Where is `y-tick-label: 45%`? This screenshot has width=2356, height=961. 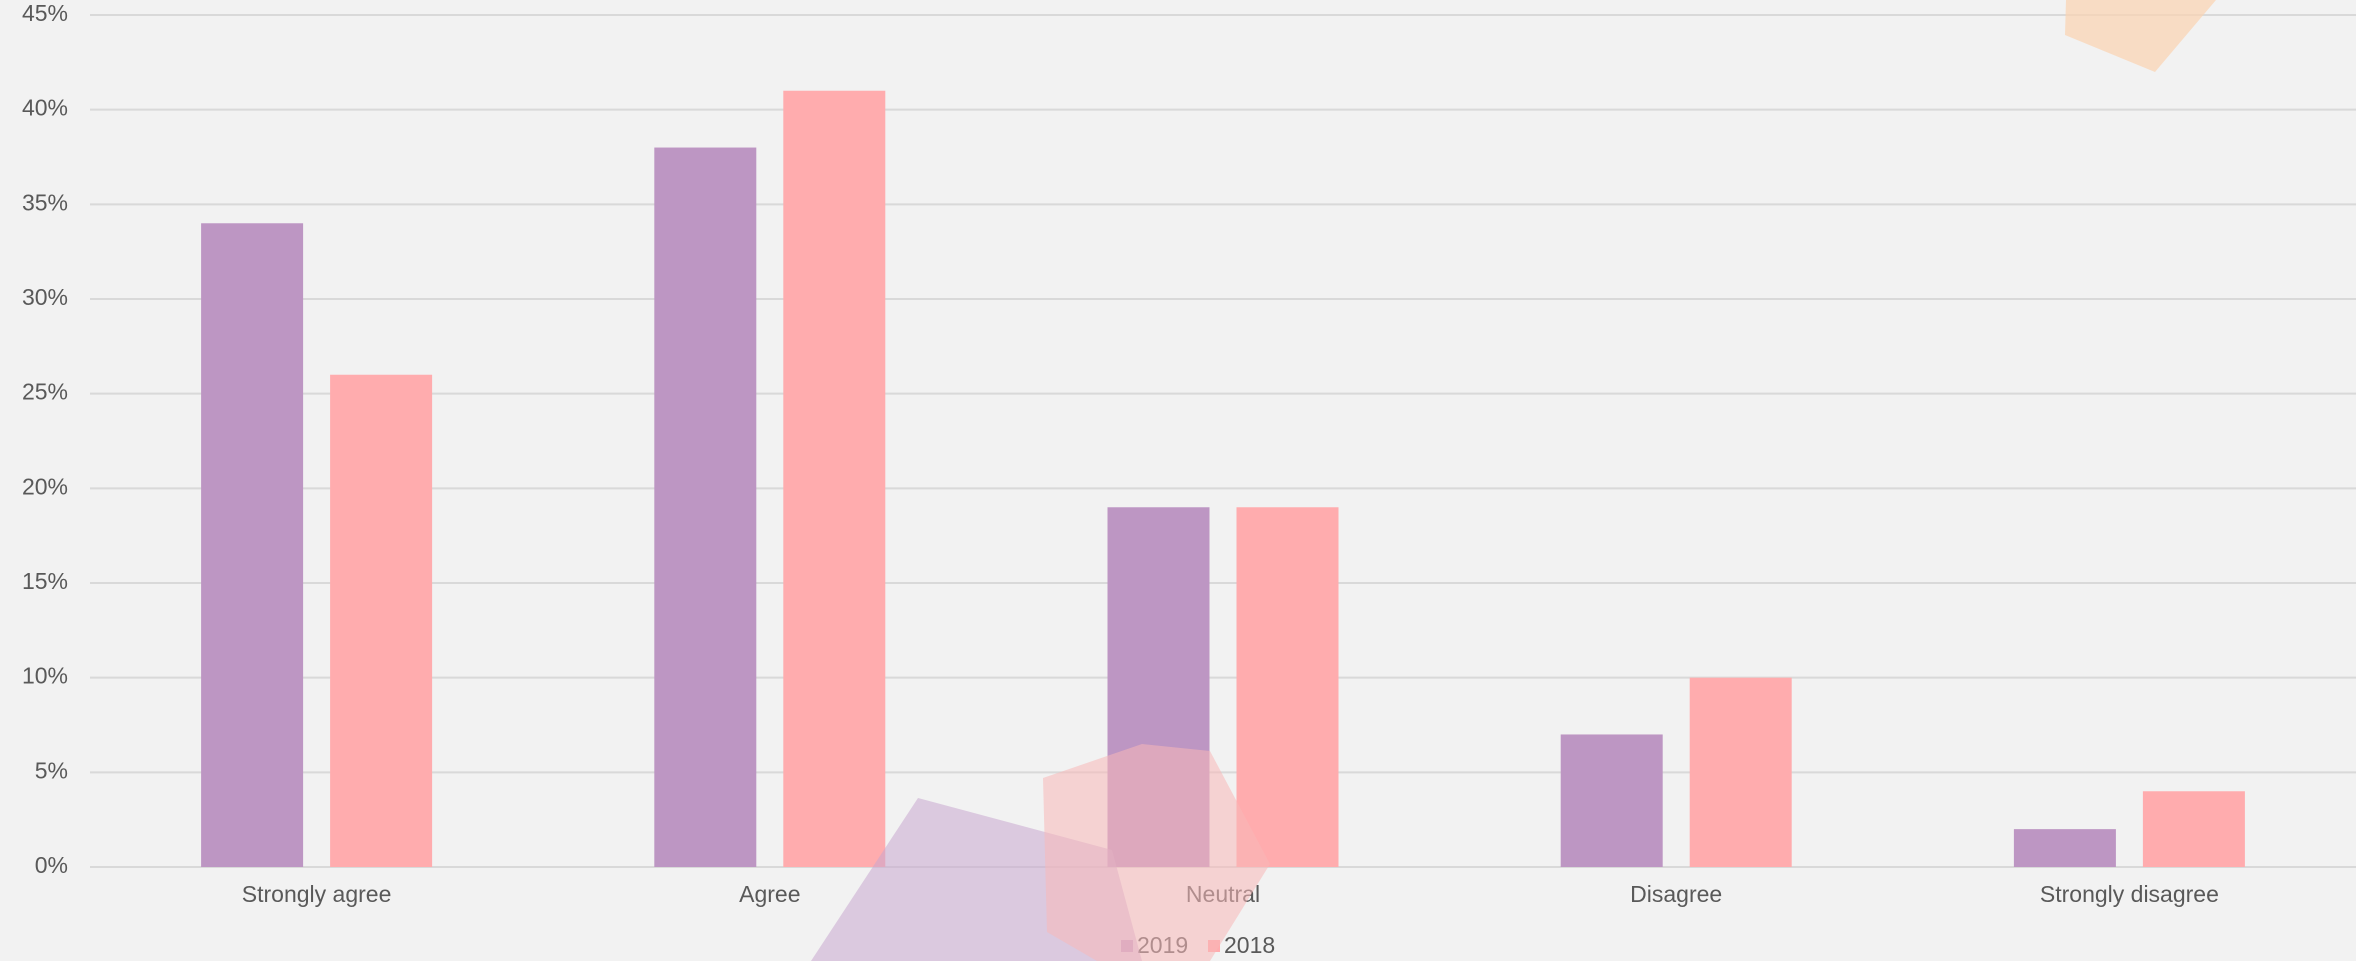
y-tick-label: 45% is located at coordinates (45, 13).